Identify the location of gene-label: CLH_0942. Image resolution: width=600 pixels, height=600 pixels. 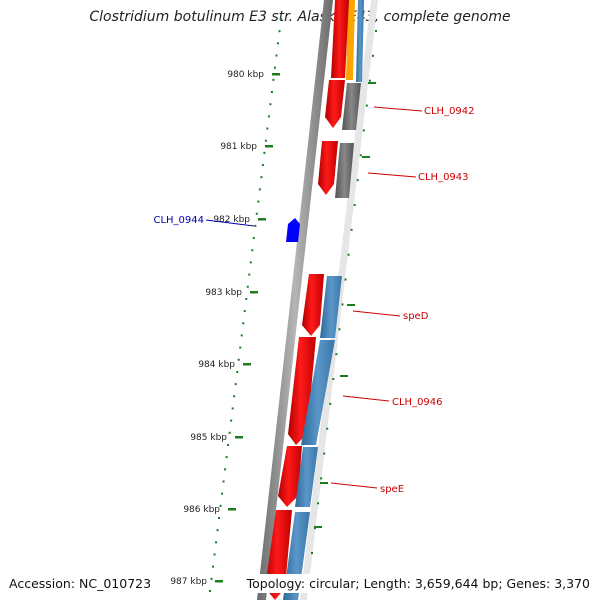
(449, 111).